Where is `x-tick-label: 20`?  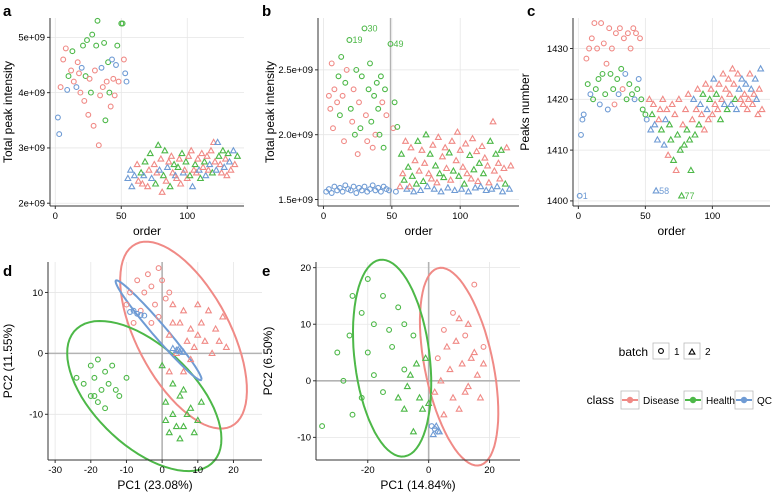 x-tick-label: 20 is located at coordinates (233, 470).